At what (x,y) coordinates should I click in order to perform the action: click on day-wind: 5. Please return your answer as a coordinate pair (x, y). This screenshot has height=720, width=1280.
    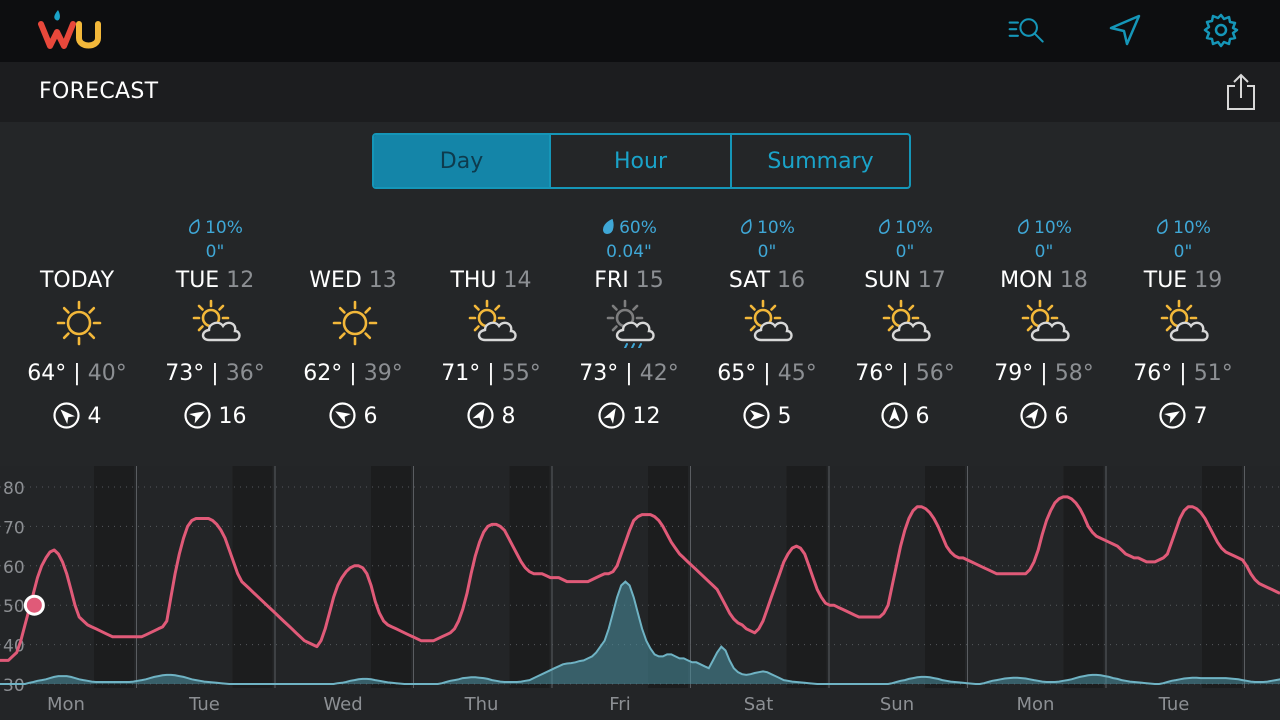
    Looking at the image, I should click on (767, 415).